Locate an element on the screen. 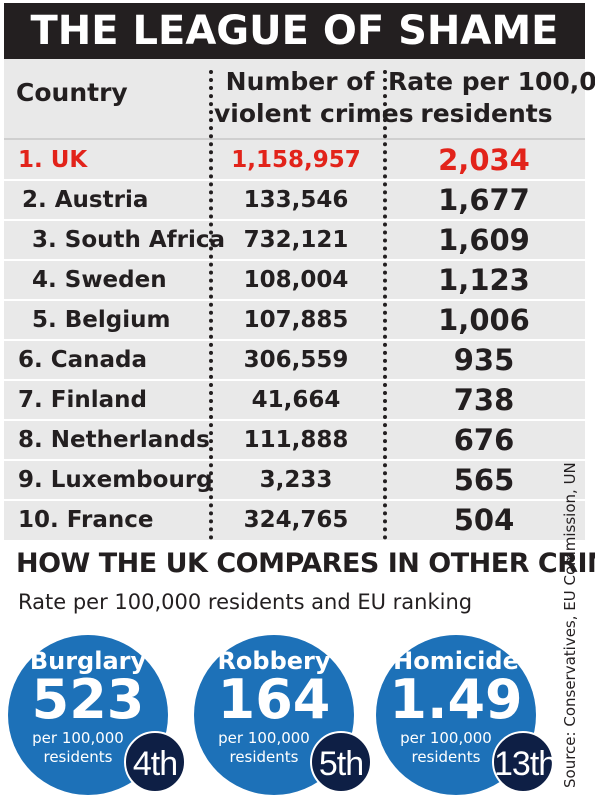 The width and height of the screenshot is (595, 805). table-row: 2. Austria 133,546 1,677 is located at coordinates (294, 201).